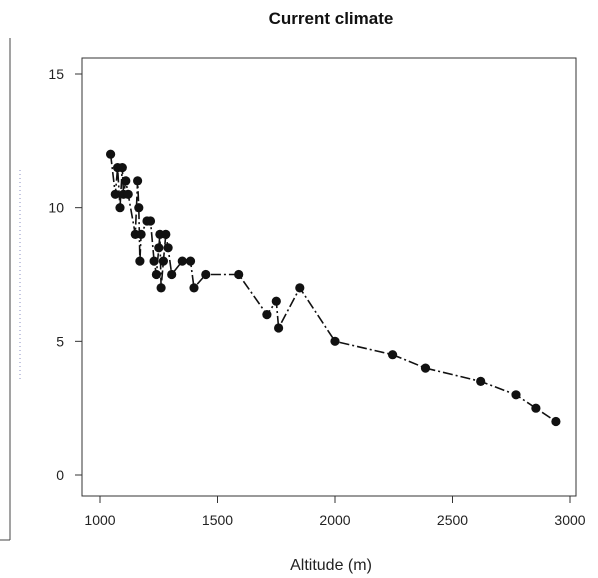 The width and height of the screenshot is (598, 578). What do you see at coordinates (60, 341) in the screenshot?
I see `y-tick-label: 5` at bounding box center [60, 341].